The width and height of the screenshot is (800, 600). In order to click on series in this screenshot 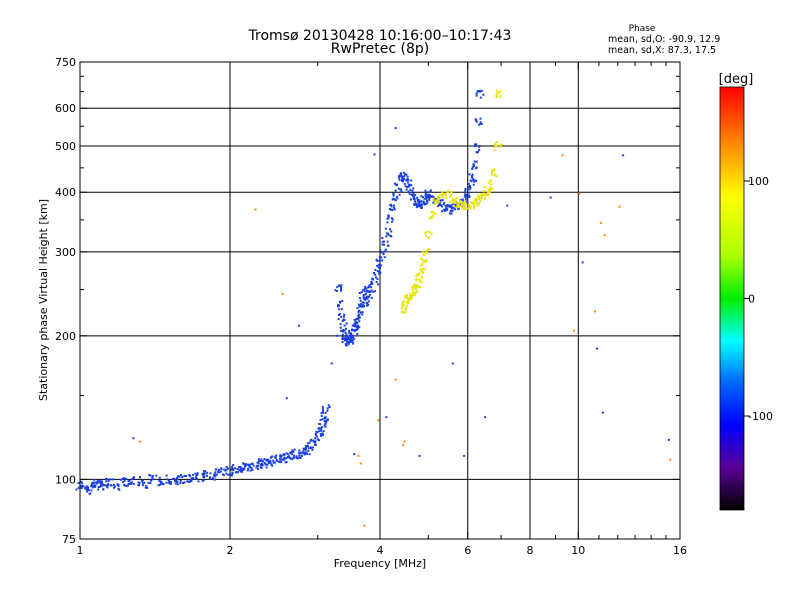, I will do `click(451, 202)`.